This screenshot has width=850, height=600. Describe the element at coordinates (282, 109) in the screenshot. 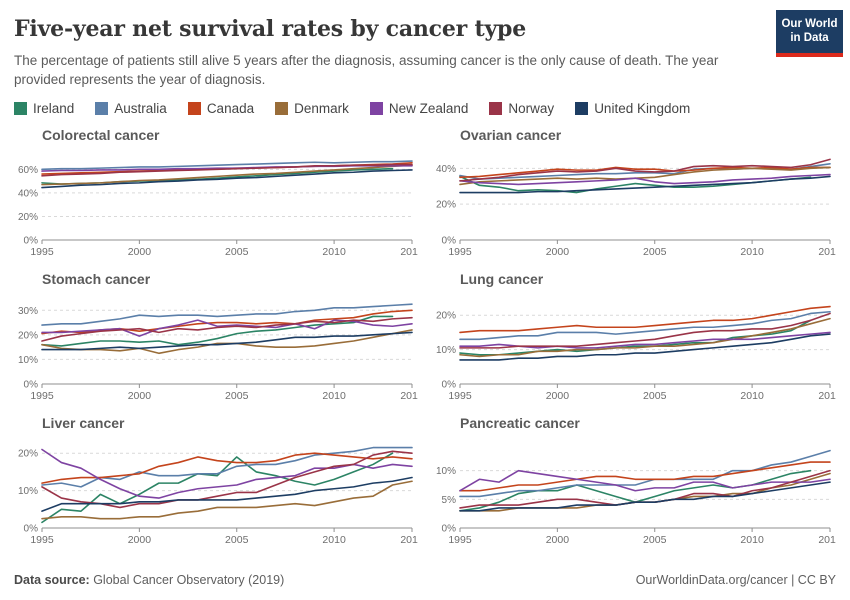

I see `legend-swatch-denmark` at that location.